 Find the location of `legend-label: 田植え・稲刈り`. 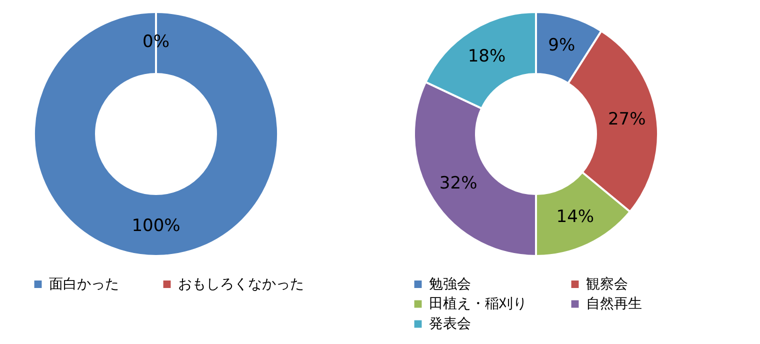

legend-label: 田植え・稲刈り is located at coordinates (478, 304).